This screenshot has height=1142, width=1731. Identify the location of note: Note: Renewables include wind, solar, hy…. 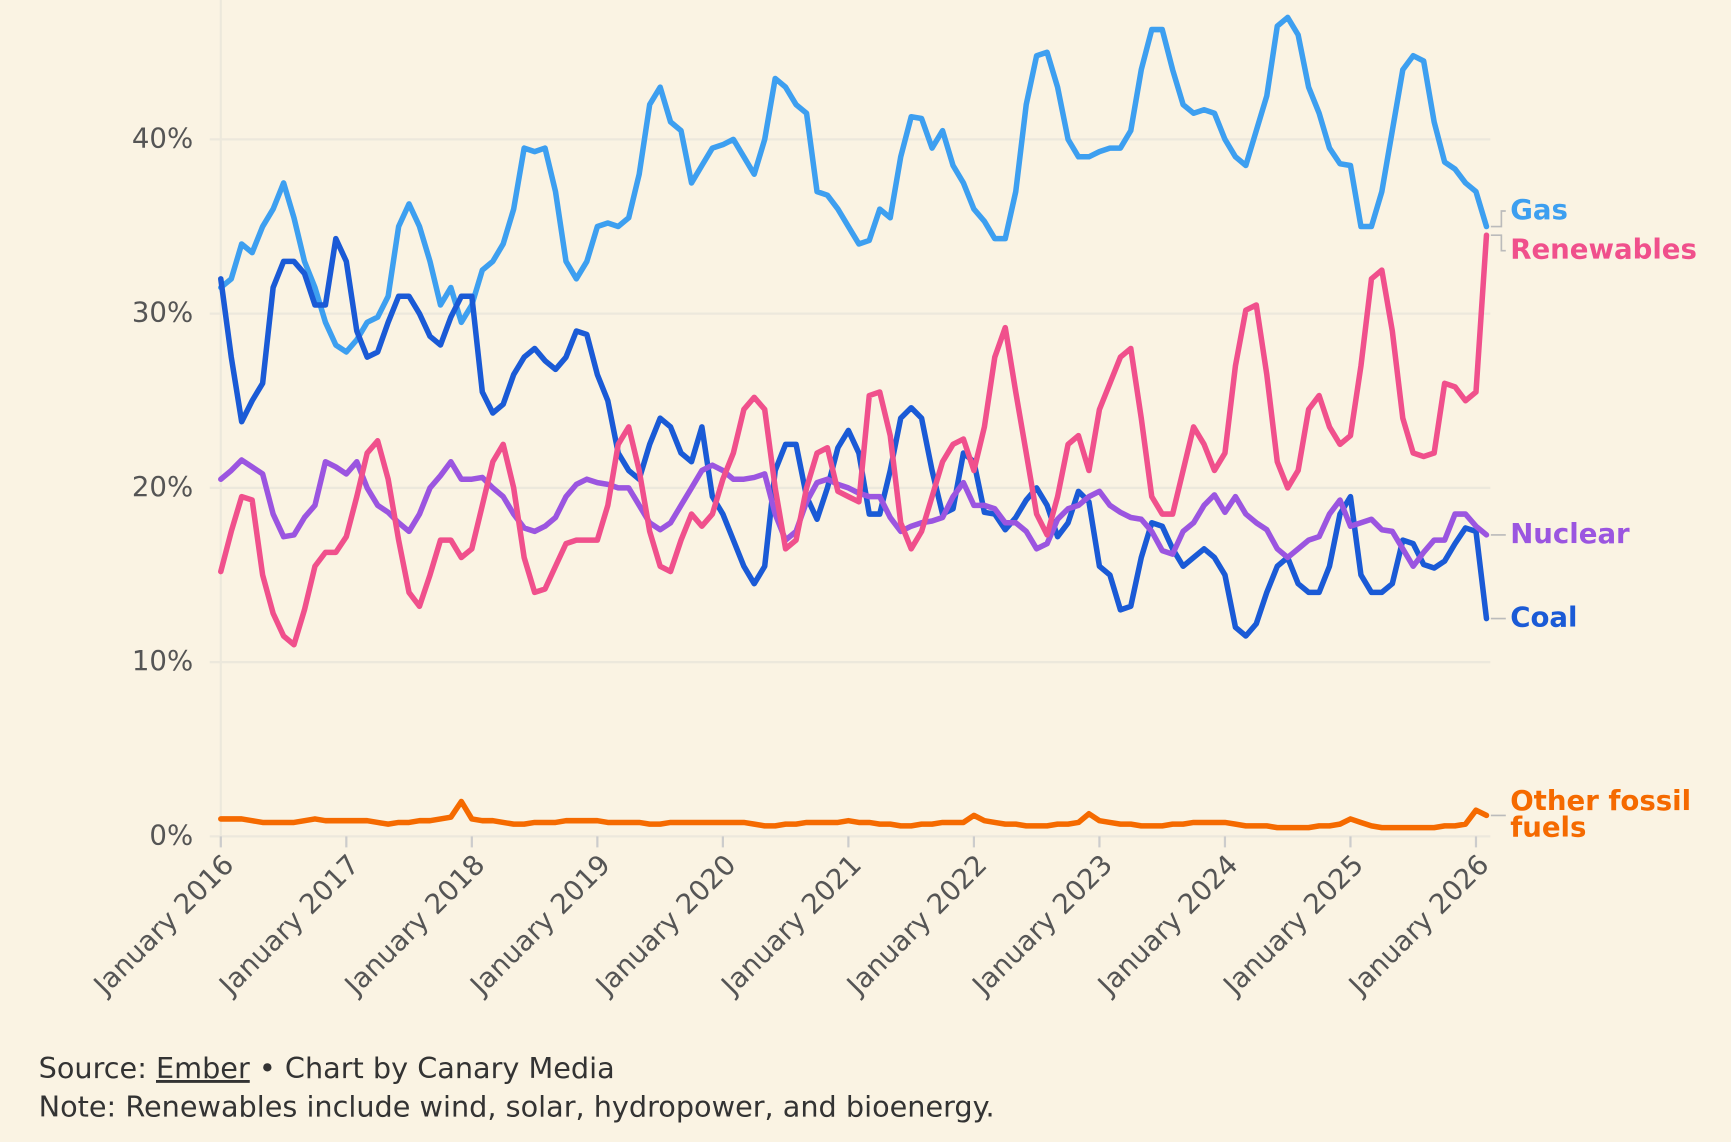
(517, 1107).